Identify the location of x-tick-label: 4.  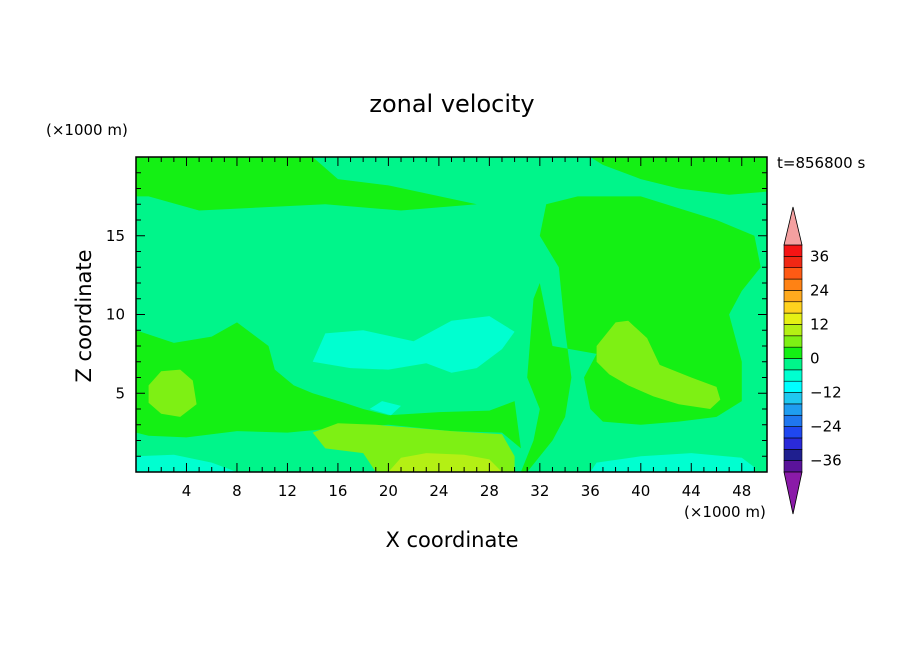
(187, 491).